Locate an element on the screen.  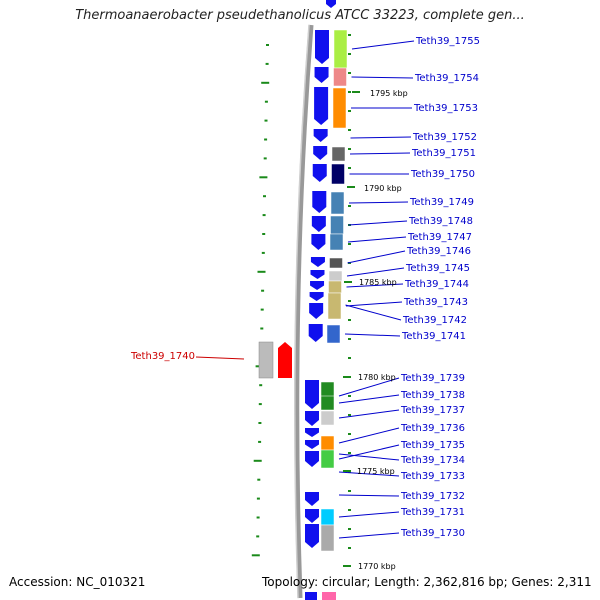
gene-label: Teth39_1755 is located at coordinates (447, 41).